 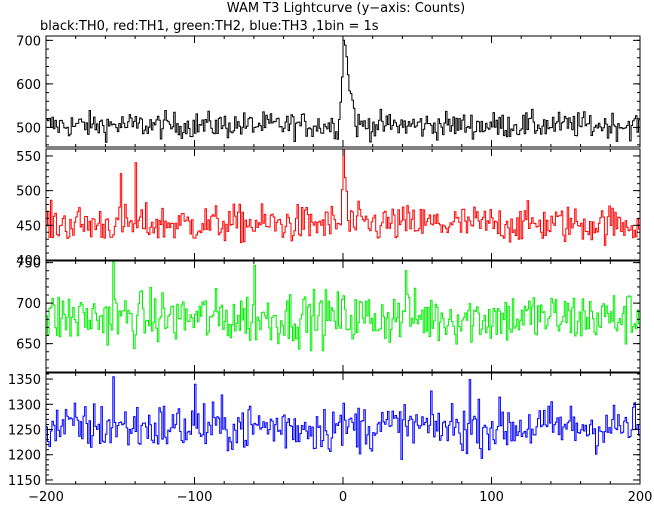 What do you see at coordinates (28, 85) in the screenshot?
I see `y-tick-label-TH0-600: 600` at bounding box center [28, 85].